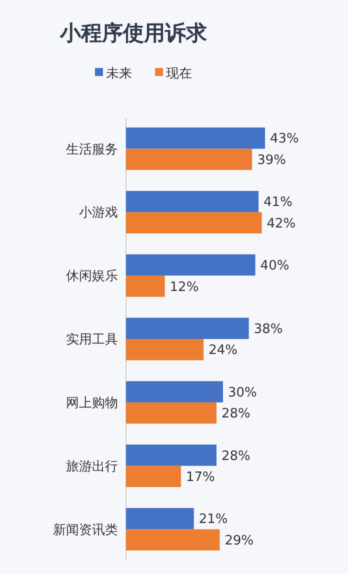 This screenshot has height=574, width=348. I want to click on data-label: 21%, so click(213, 520).